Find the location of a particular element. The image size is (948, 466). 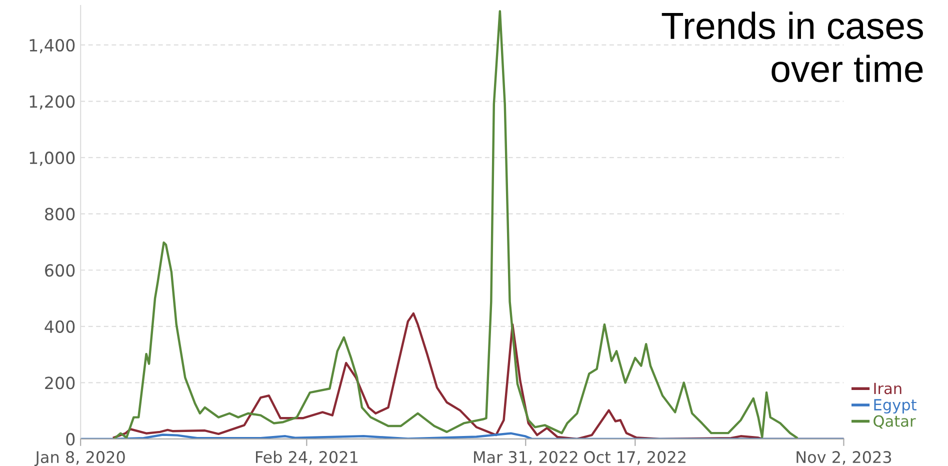

y-tick-label: 1,400 is located at coordinates (52, 46).